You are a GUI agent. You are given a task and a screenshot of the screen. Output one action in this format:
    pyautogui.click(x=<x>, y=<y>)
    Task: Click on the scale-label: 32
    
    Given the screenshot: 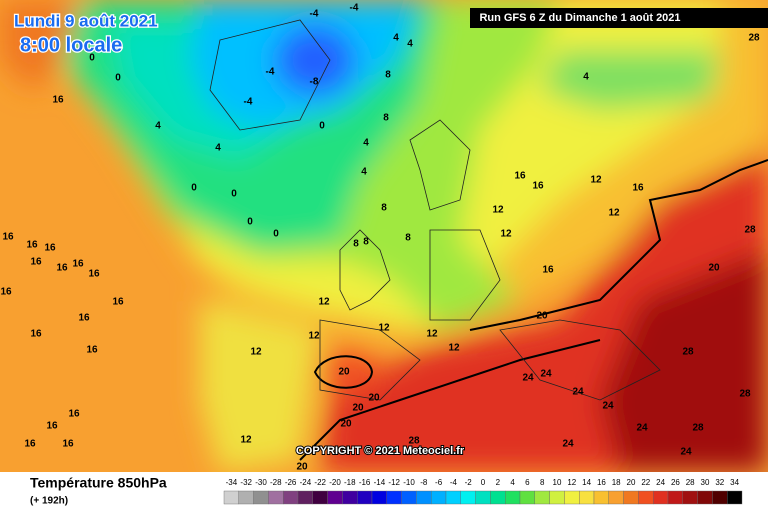 What is the action you would take?
    pyautogui.click(x=719, y=482)
    